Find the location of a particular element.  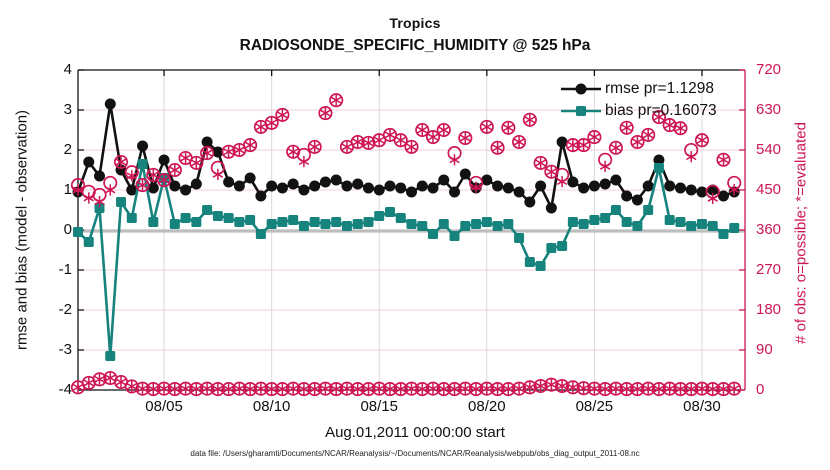

xtick-08/30: 08/30 is located at coordinates (702, 406).